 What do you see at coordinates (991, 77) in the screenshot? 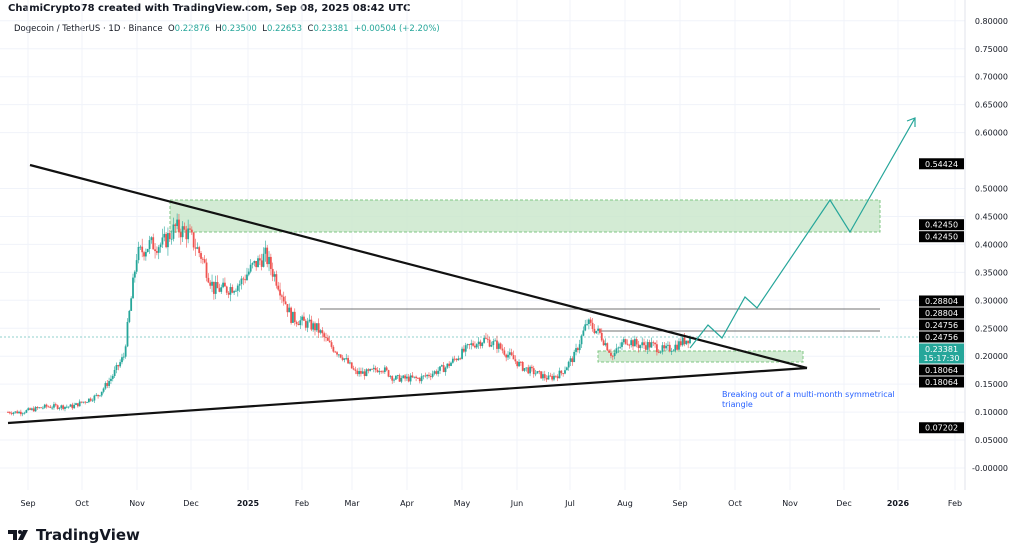
I see `y-tick-label: 0.70000` at bounding box center [991, 77].